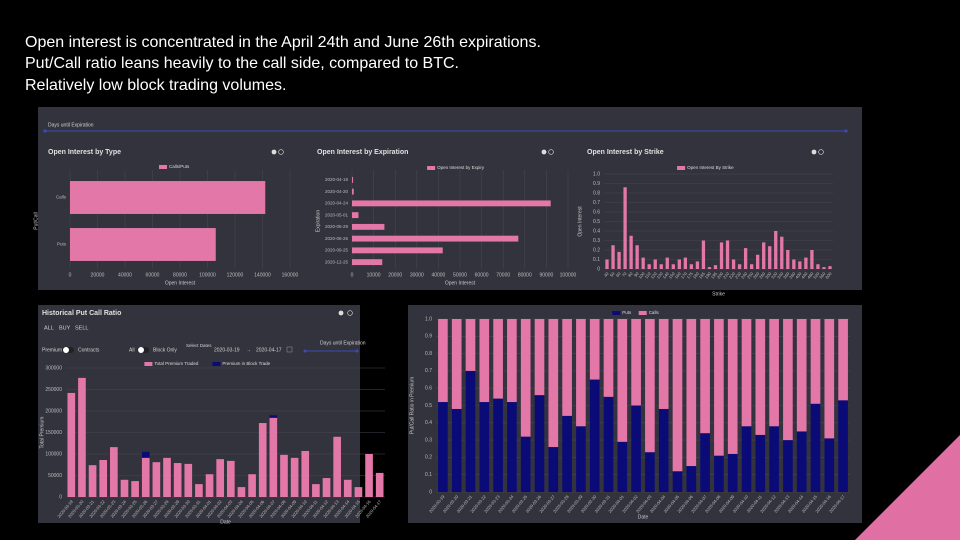 Image resolution: width=960 pixels, height=540 pixels. I want to click on x-tick-label: 250, so click(750, 275).